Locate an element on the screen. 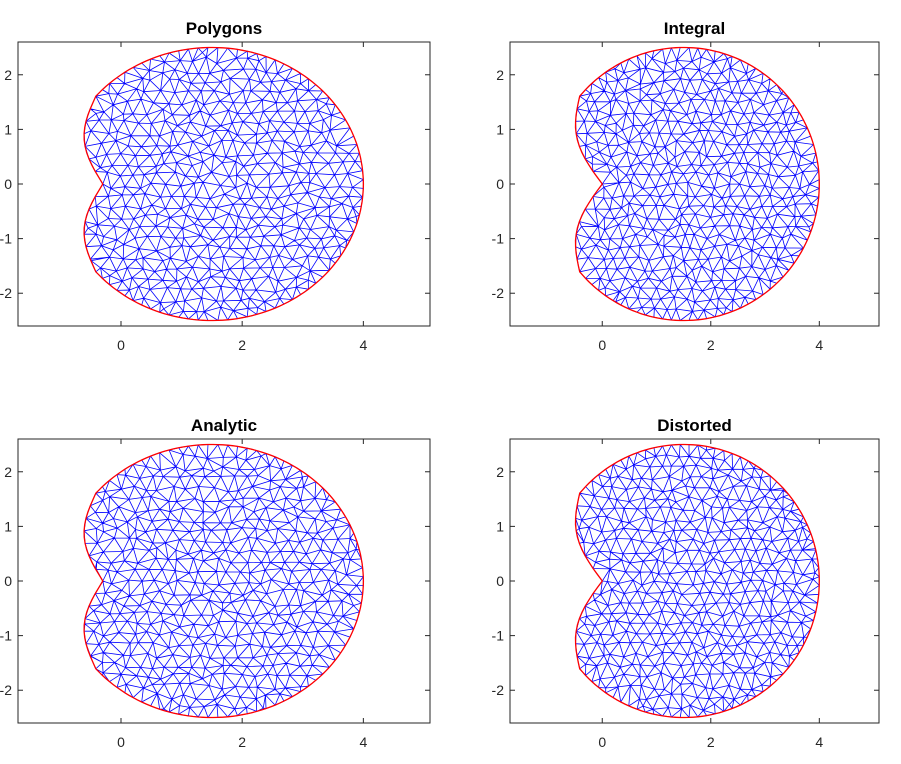  subplot-title: Polygons is located at coordinates (224, 28).